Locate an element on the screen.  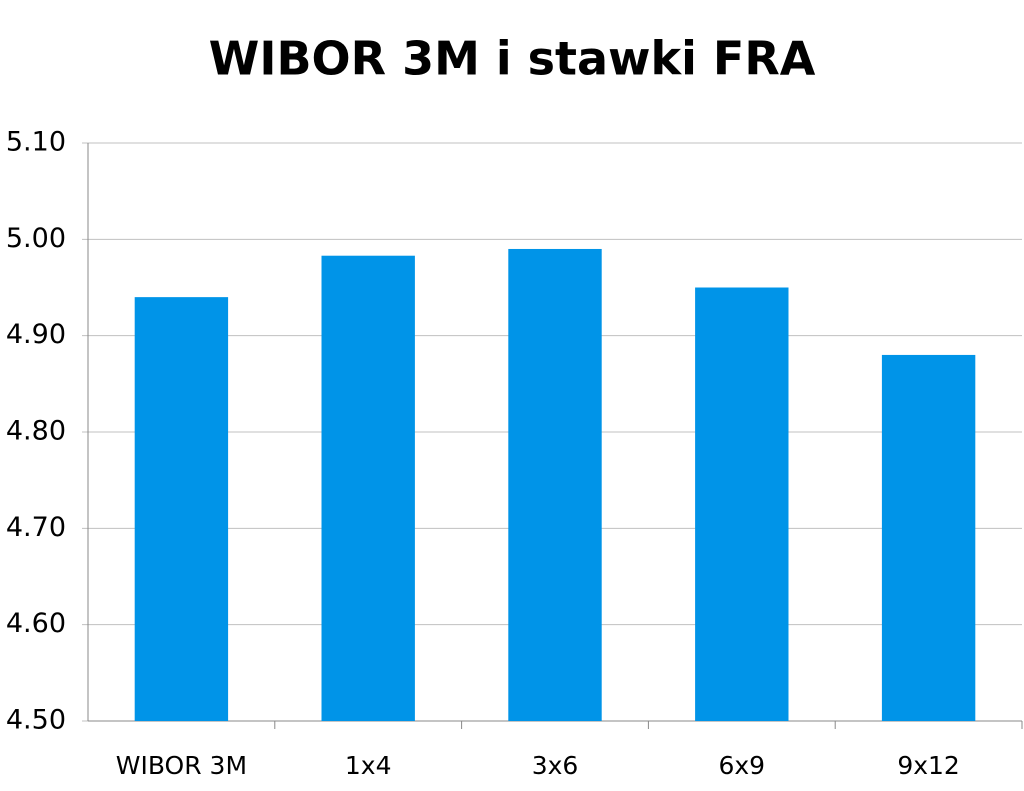
x-tick-label: WIBOR 3M is located at coordinates (181, 765).